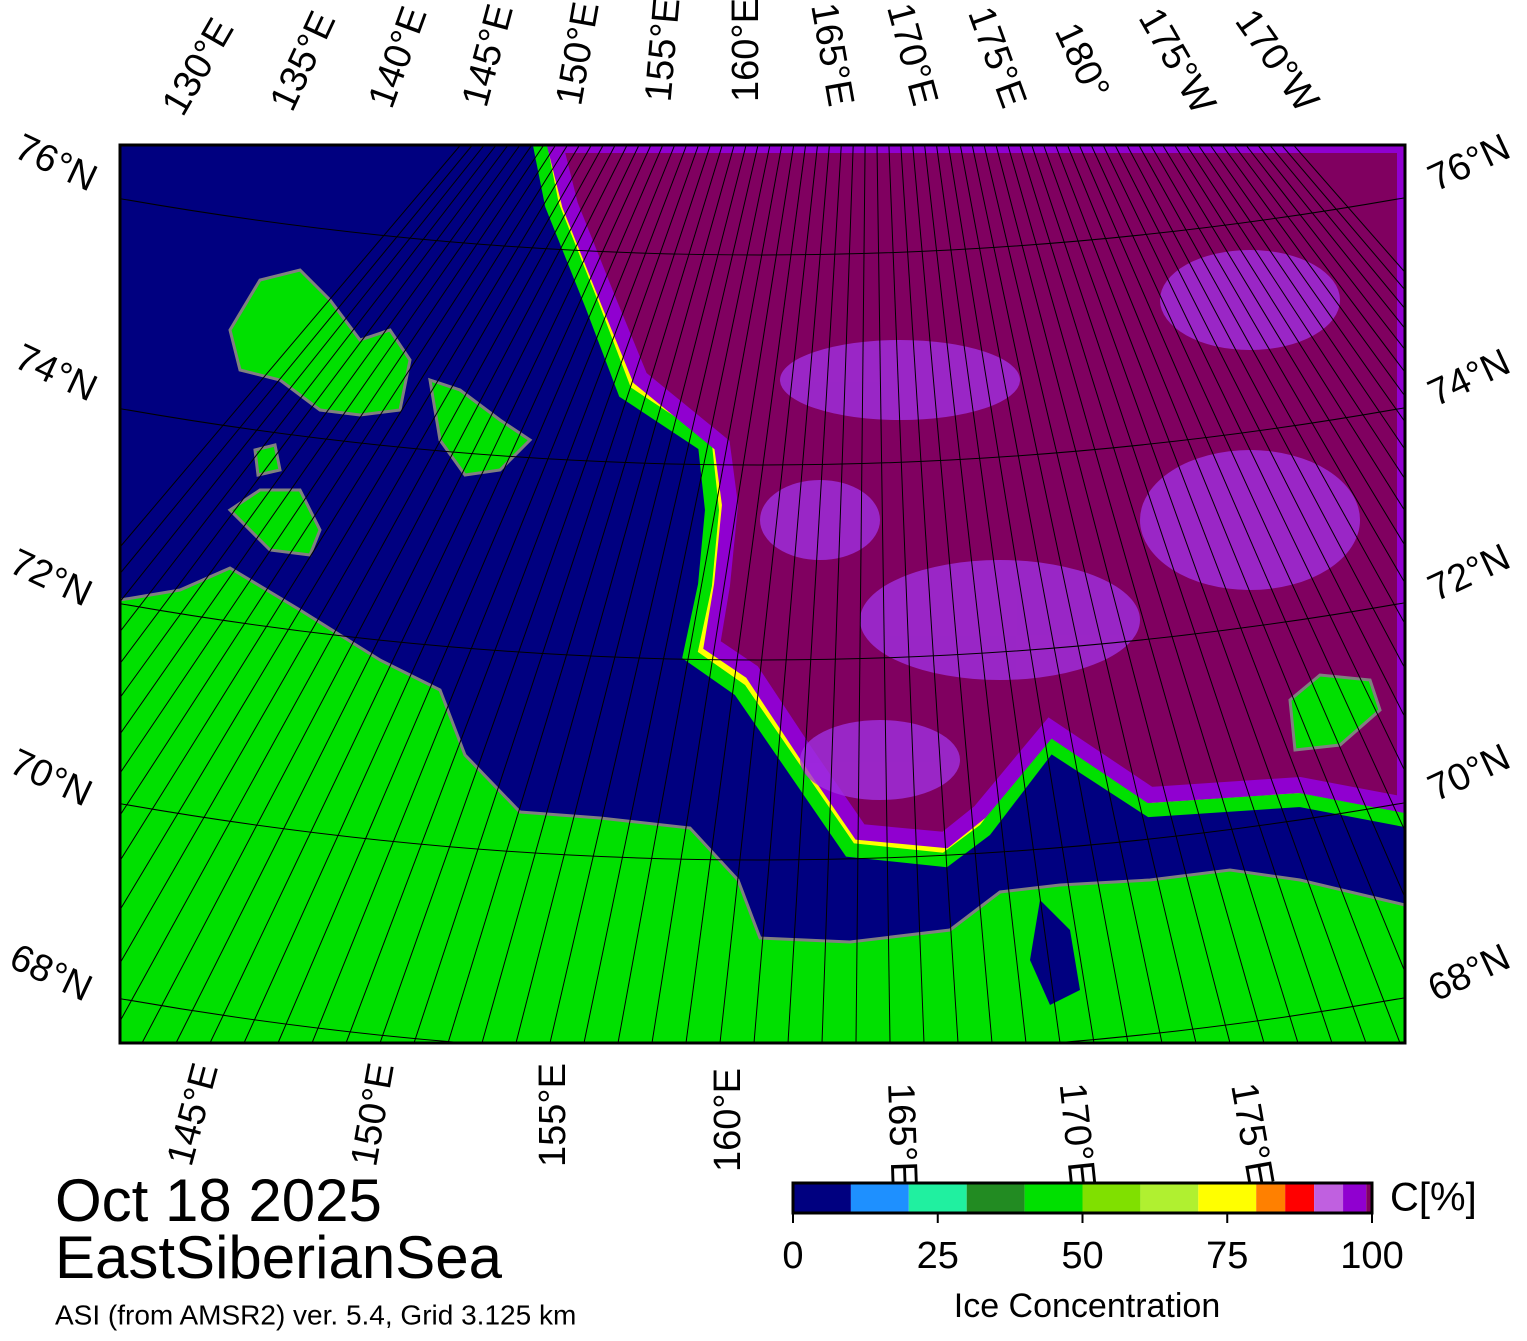  I want to click on coordinate-label: 130°E, so click(198, 67).